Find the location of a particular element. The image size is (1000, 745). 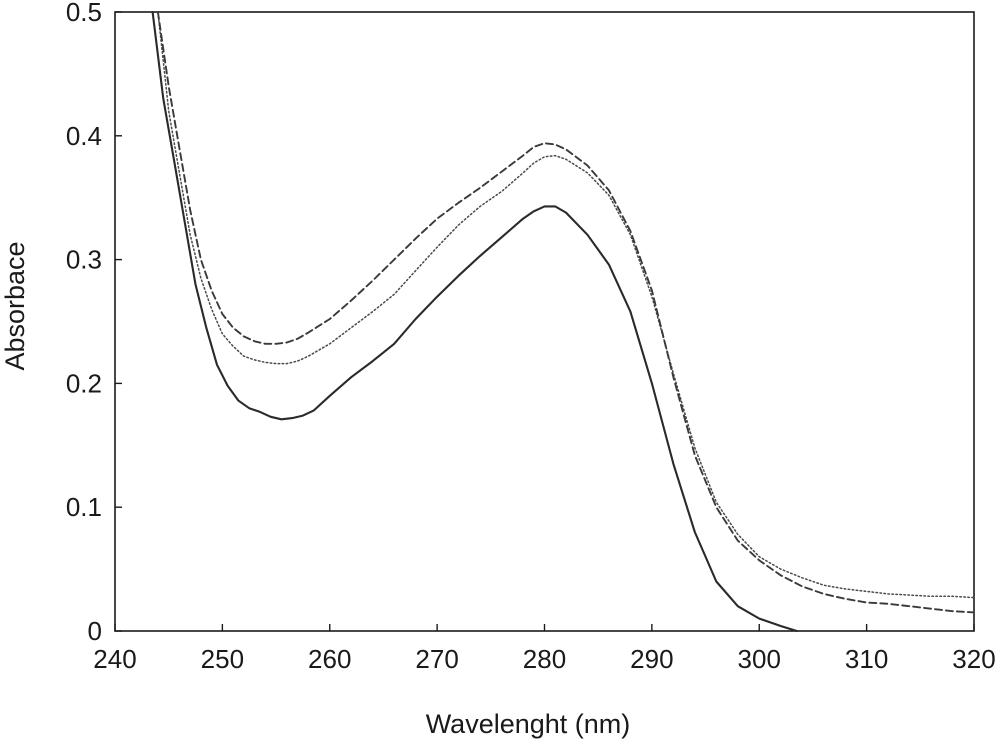

y-tick-label: 0.2 is located at coordinates (84, 383).